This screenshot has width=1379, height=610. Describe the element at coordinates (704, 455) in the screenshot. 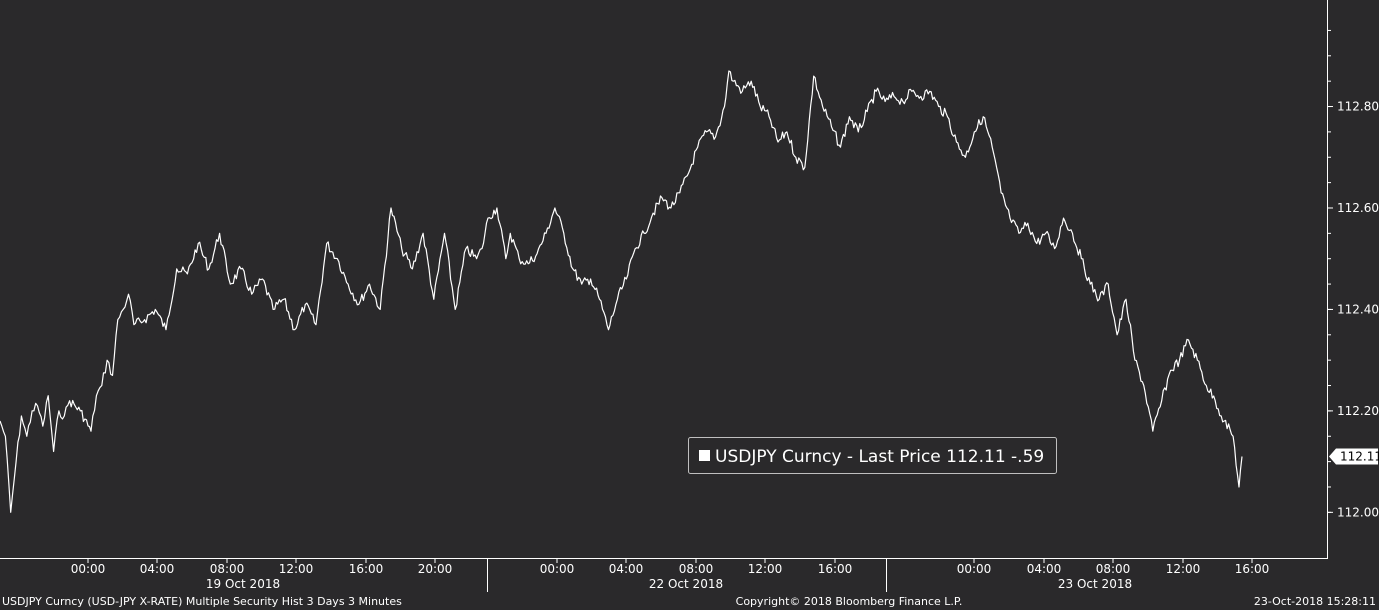

I see `legend-swatch` at that location.